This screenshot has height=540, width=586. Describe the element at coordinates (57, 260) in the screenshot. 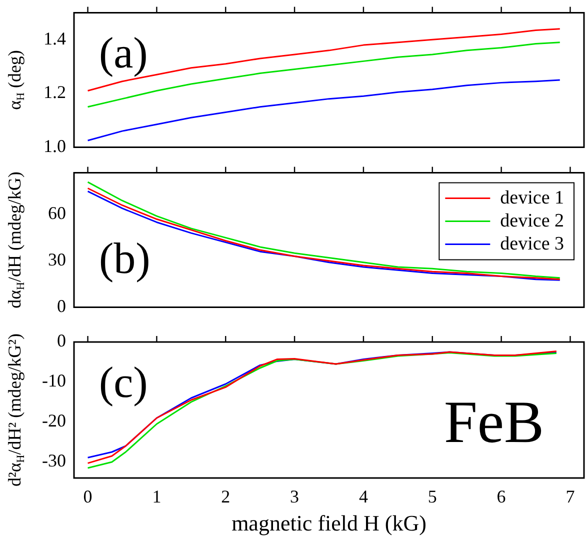

I see `y-tick-label: 30` at that location.